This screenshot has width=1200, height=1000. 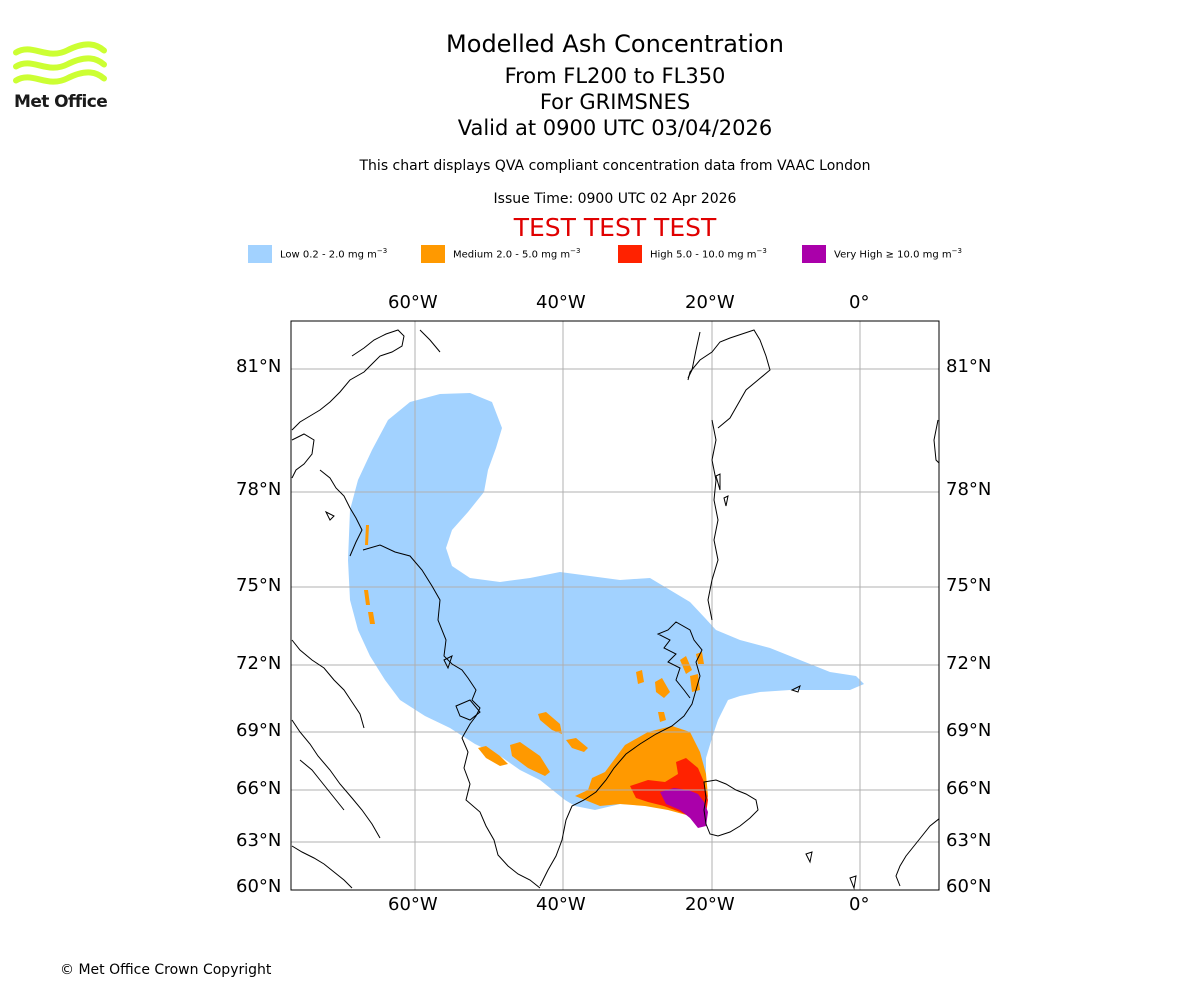 I want to click on legend-item-very-high: Very High ≥ 10.0 mg m−3, so click(x=882, y=254).